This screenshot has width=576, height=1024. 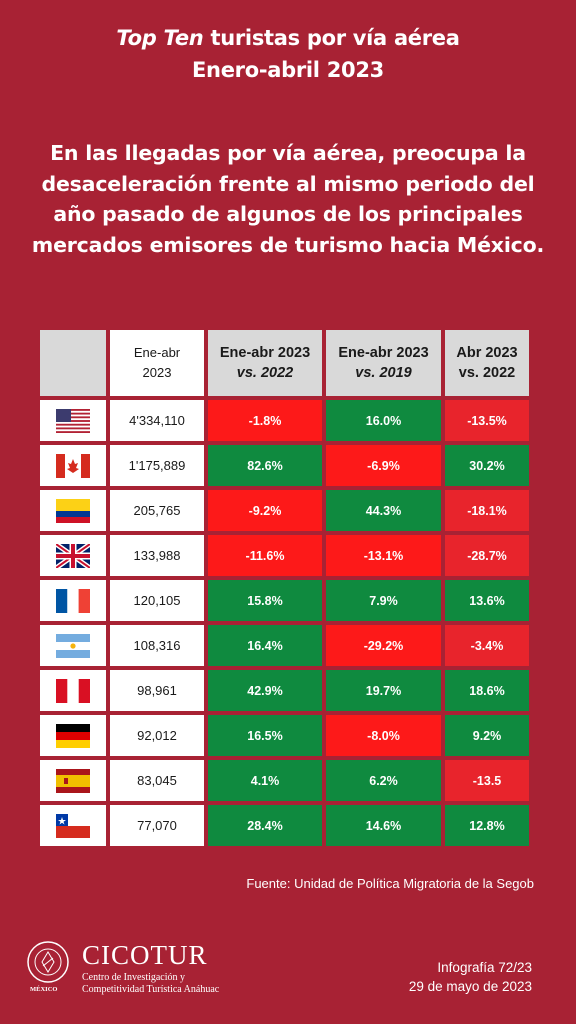 What do you see at coordinates (288, 70) in the screenshot?
I see `title-line2: Enero-abril 2023` at bounding box center [288, 70].